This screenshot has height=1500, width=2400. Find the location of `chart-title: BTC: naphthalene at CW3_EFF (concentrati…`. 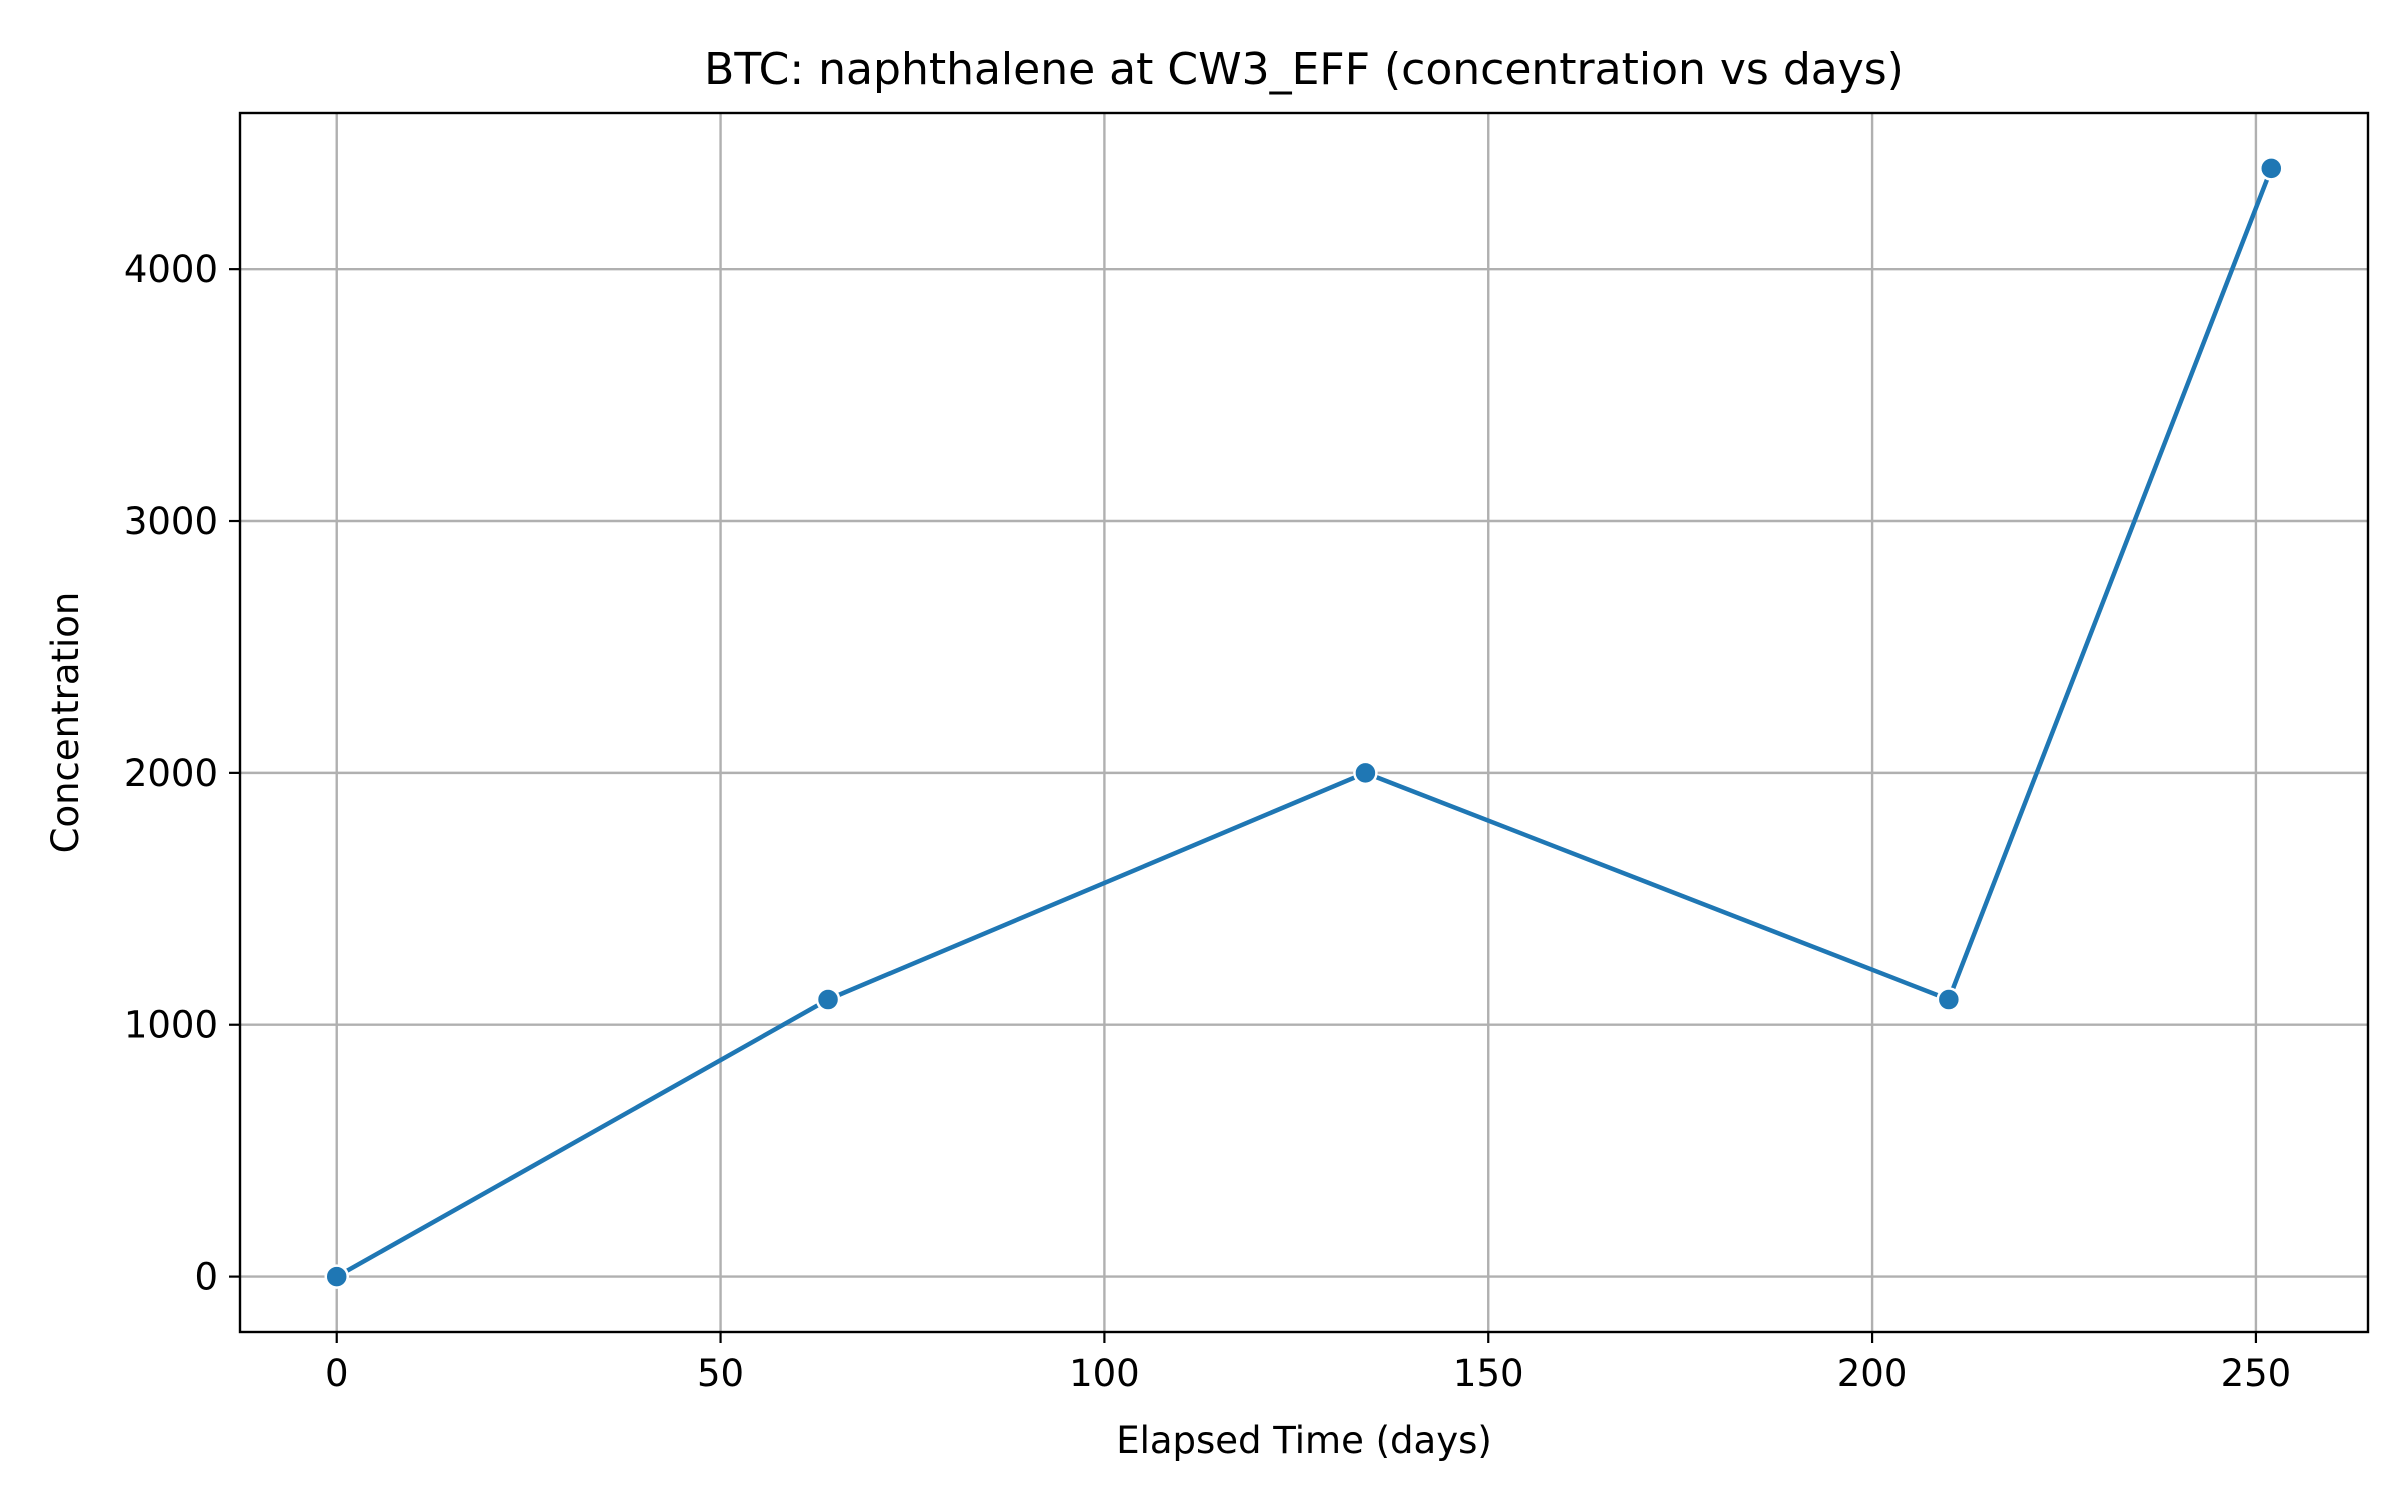

chart-title: BTC: naphthalene at CW3_EFF (concentrati… is located at coordinates (1304, 69).